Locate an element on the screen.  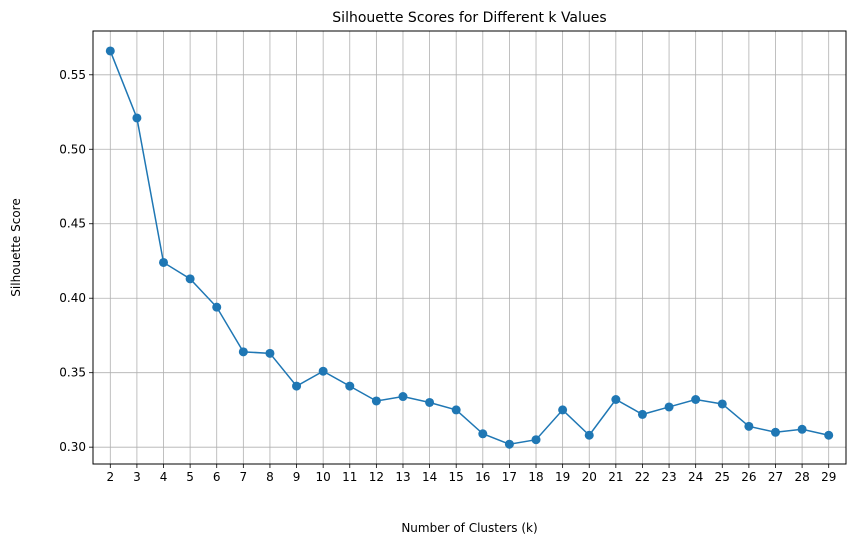
x-tick-label: 29 is located at coordinates (828, 477).